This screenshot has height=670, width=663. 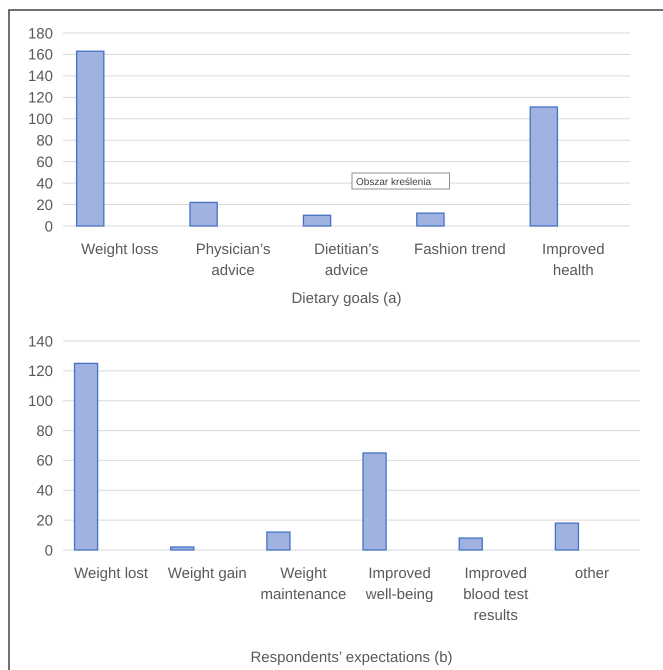 I want to click on x-axis-title: Dietary goals (a), so click(x=346, y=298).